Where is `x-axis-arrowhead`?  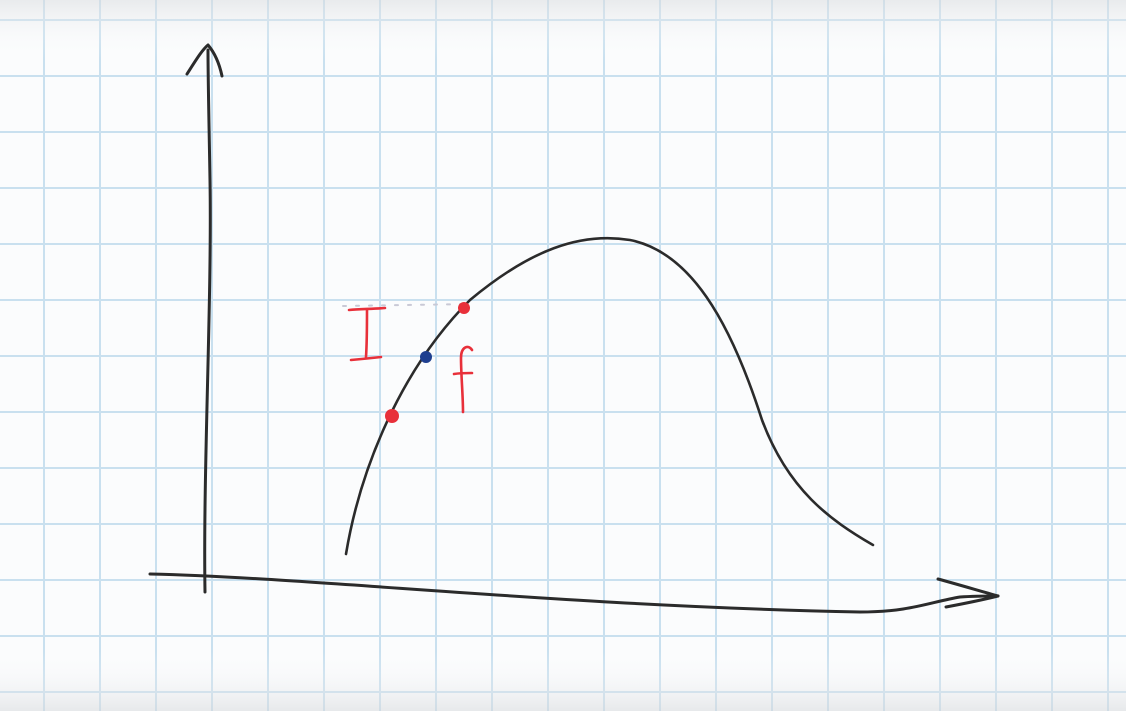 x-axis-arrowhead is located at coordinates (968, 593).